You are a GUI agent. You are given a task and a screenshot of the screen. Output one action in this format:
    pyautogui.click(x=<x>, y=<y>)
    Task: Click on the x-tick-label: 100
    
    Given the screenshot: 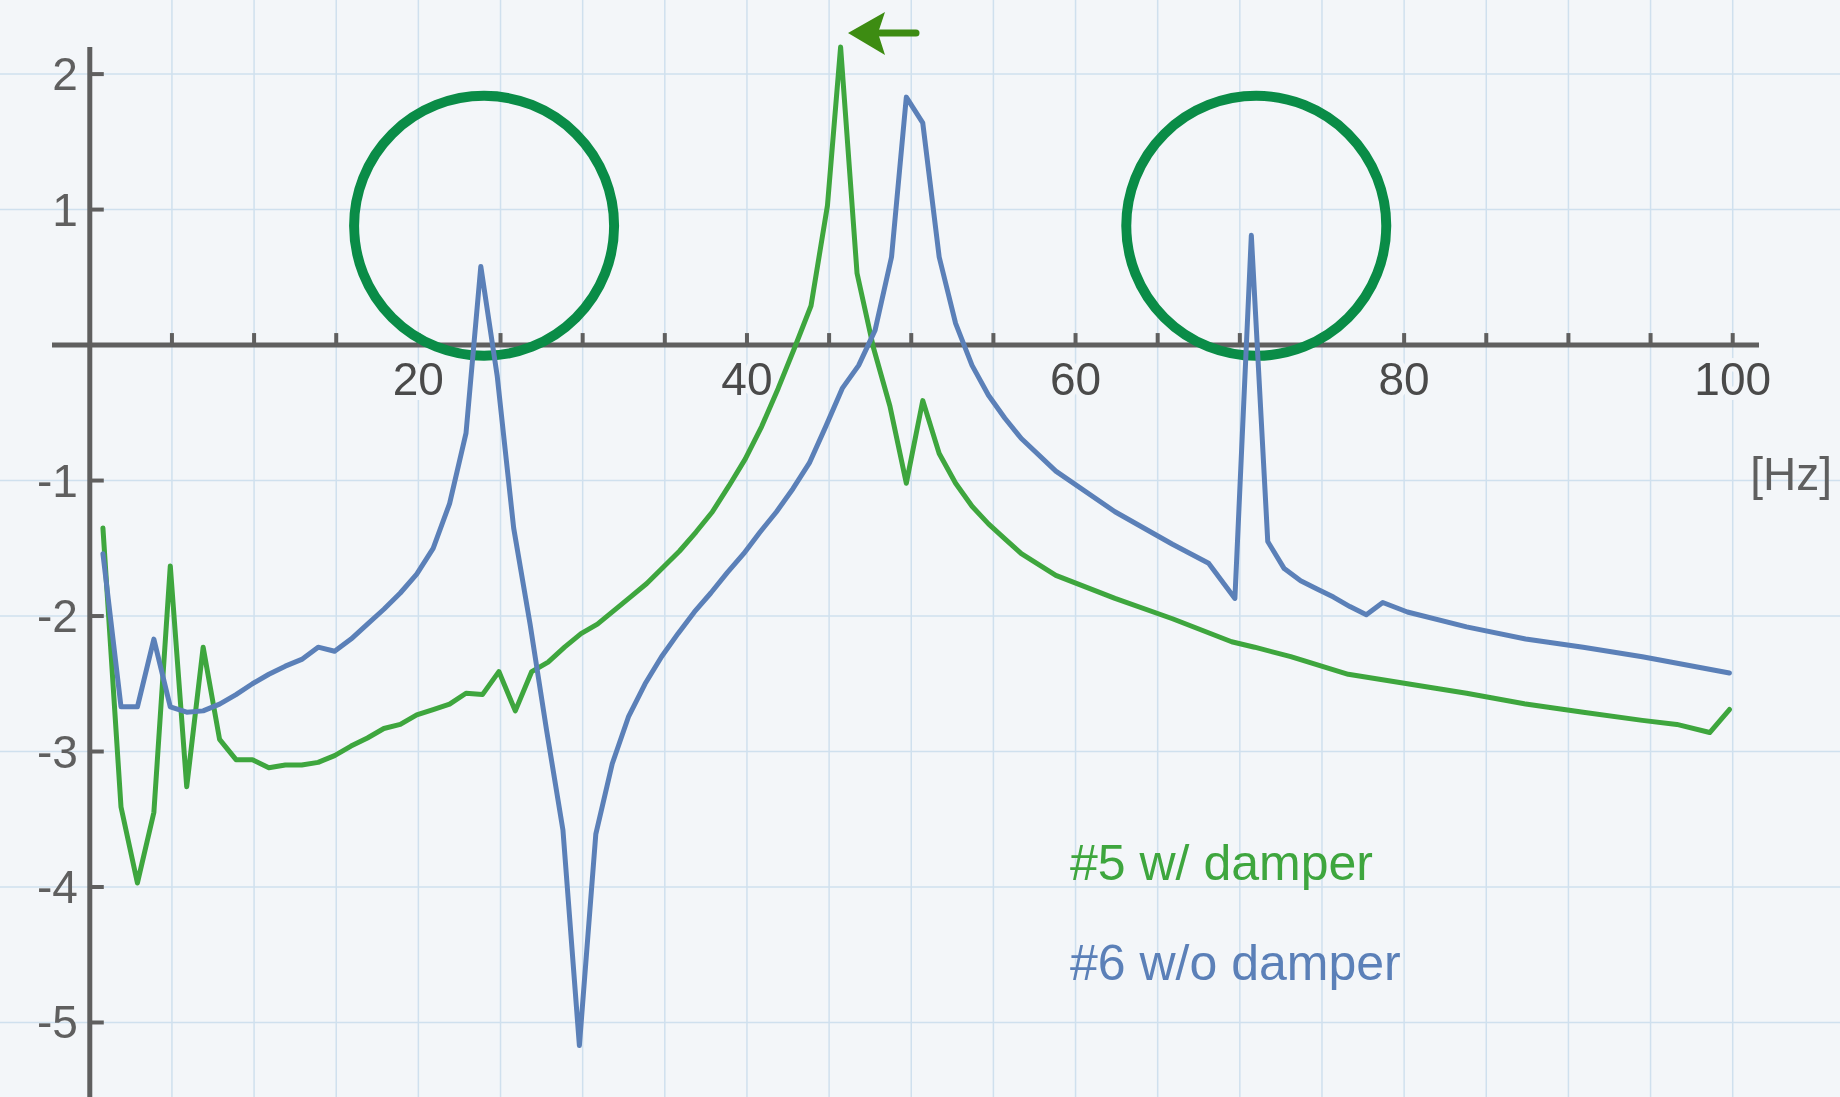 What is the action you would take?
    pyautogui.click(x=1733, y=379)
    